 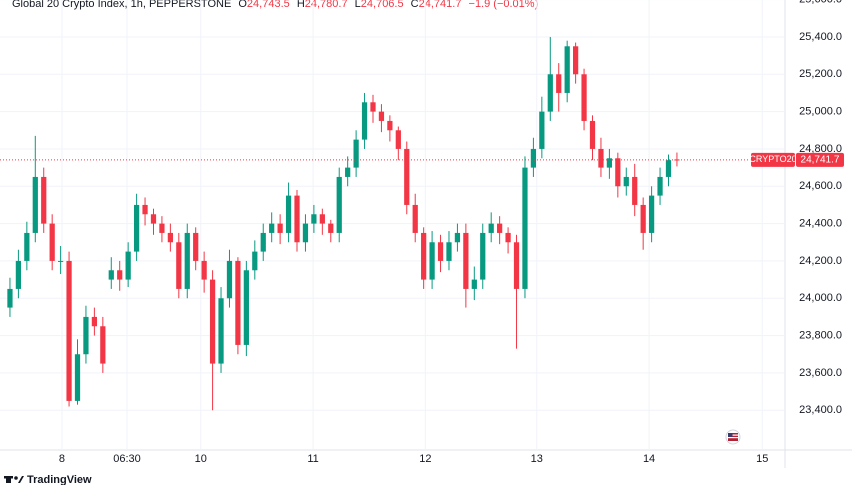 What do you see at coordinates (425, 459) in the screenshot?
I see `x-tick-label: 12` at bounding box center [425, 459].